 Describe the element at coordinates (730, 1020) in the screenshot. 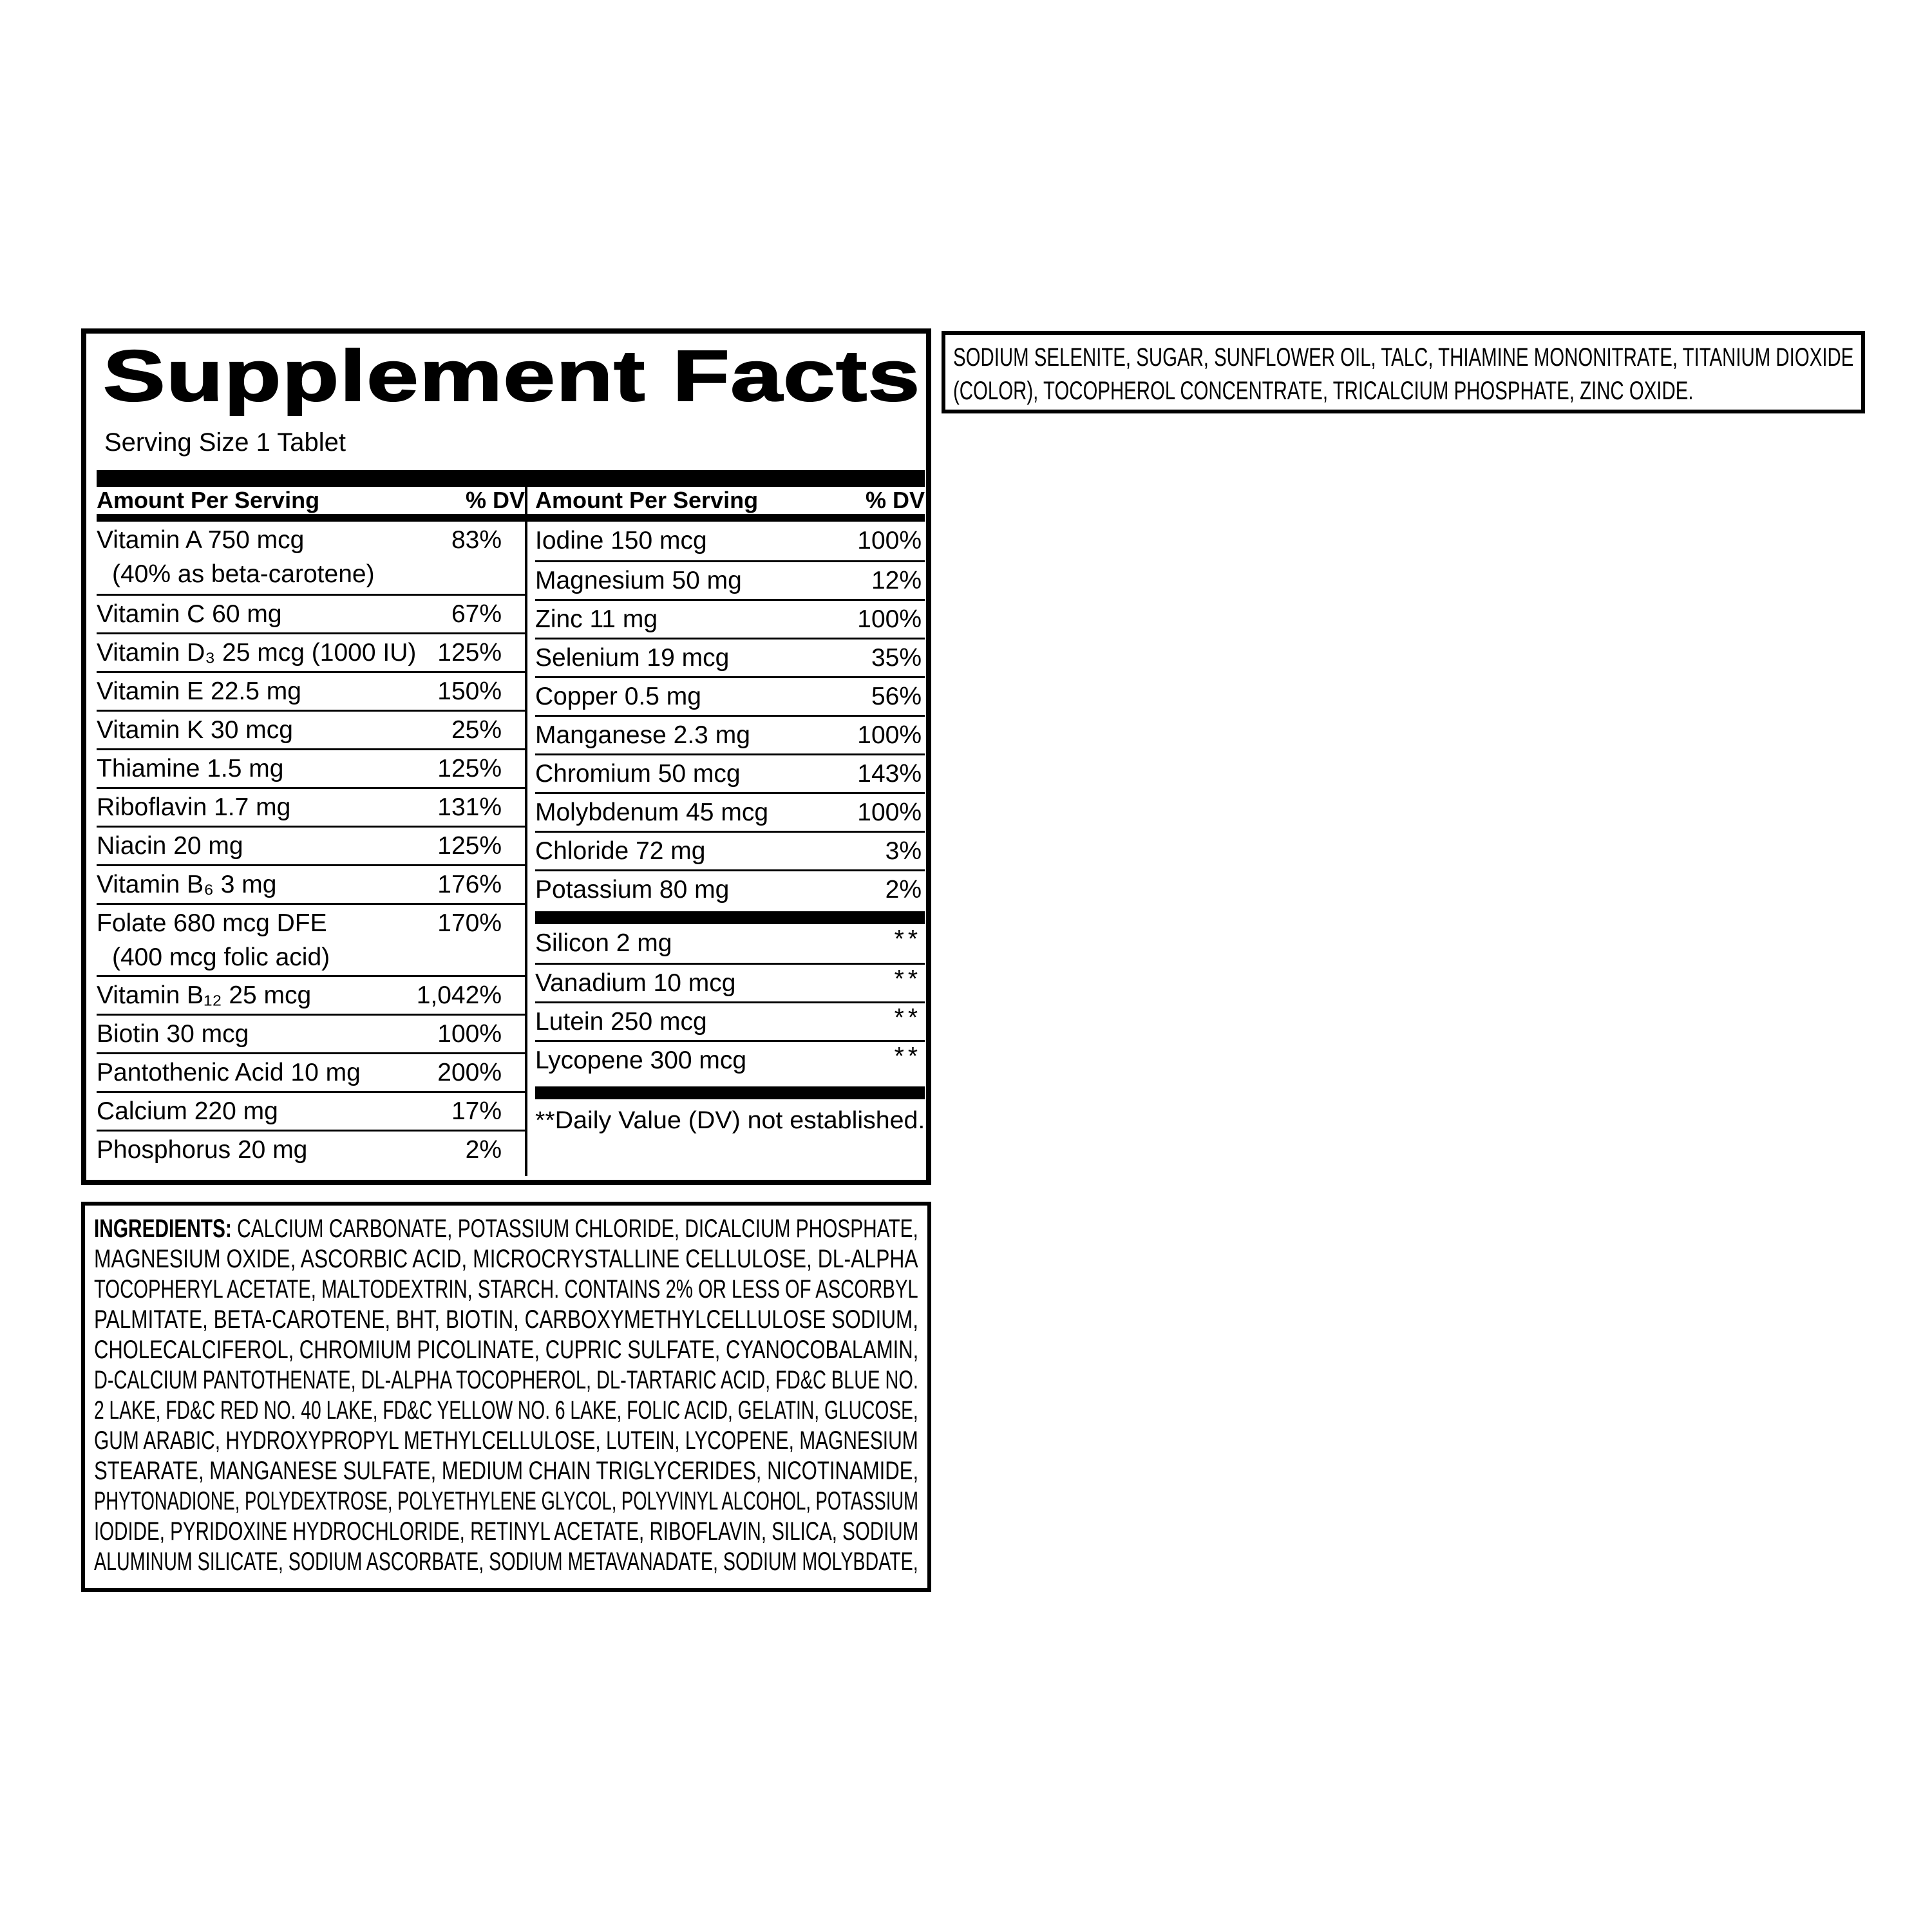

I see `nutrient-row-lutein: Lutein 250 mcg **` at that location.